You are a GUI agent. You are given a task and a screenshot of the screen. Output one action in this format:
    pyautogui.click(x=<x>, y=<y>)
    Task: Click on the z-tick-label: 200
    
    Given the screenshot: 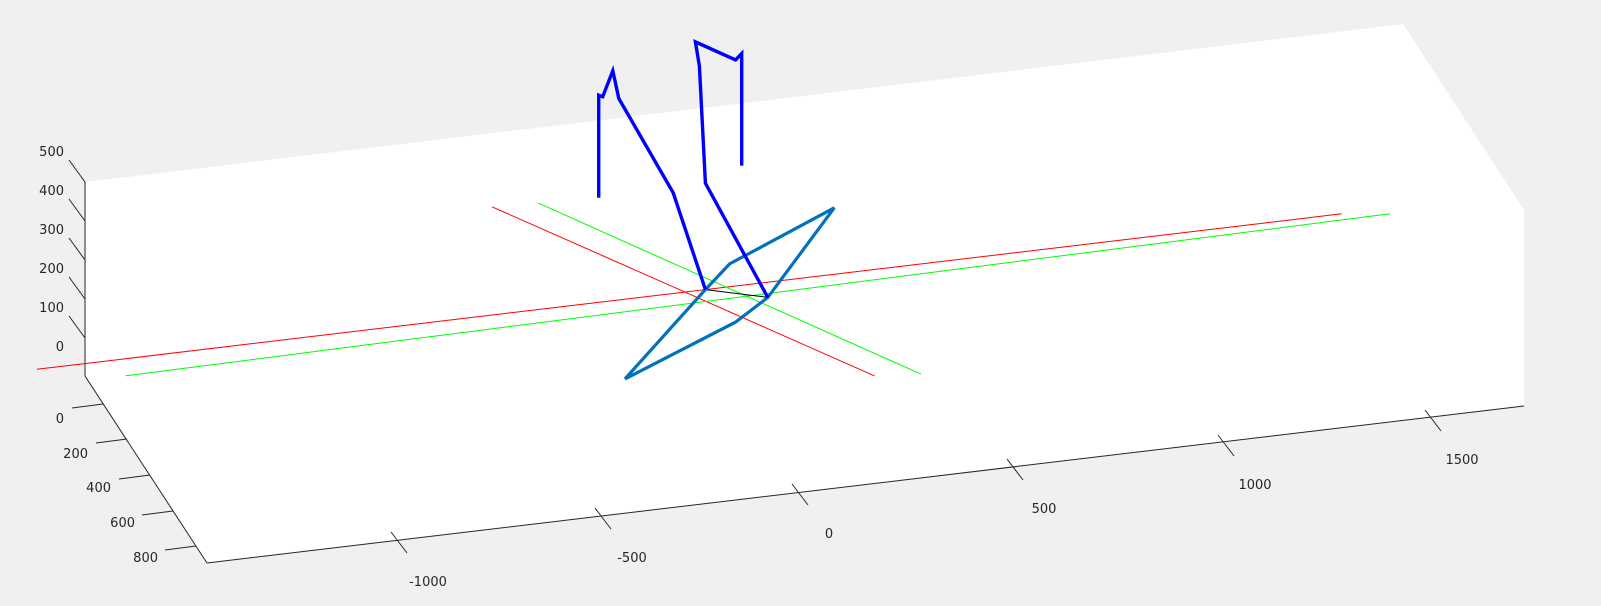 What is the action you would take?
    pyautogui.click(x=51, y=269)
    